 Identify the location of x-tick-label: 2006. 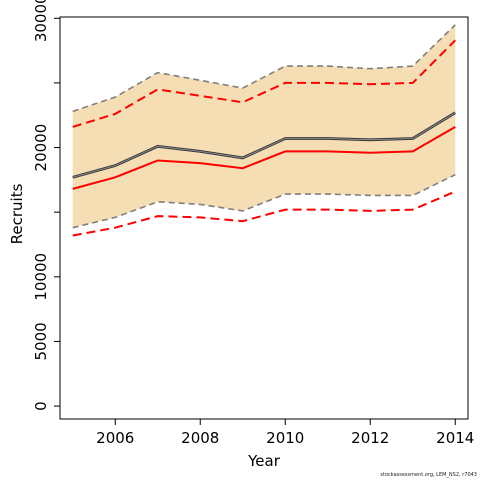
(115, 438).